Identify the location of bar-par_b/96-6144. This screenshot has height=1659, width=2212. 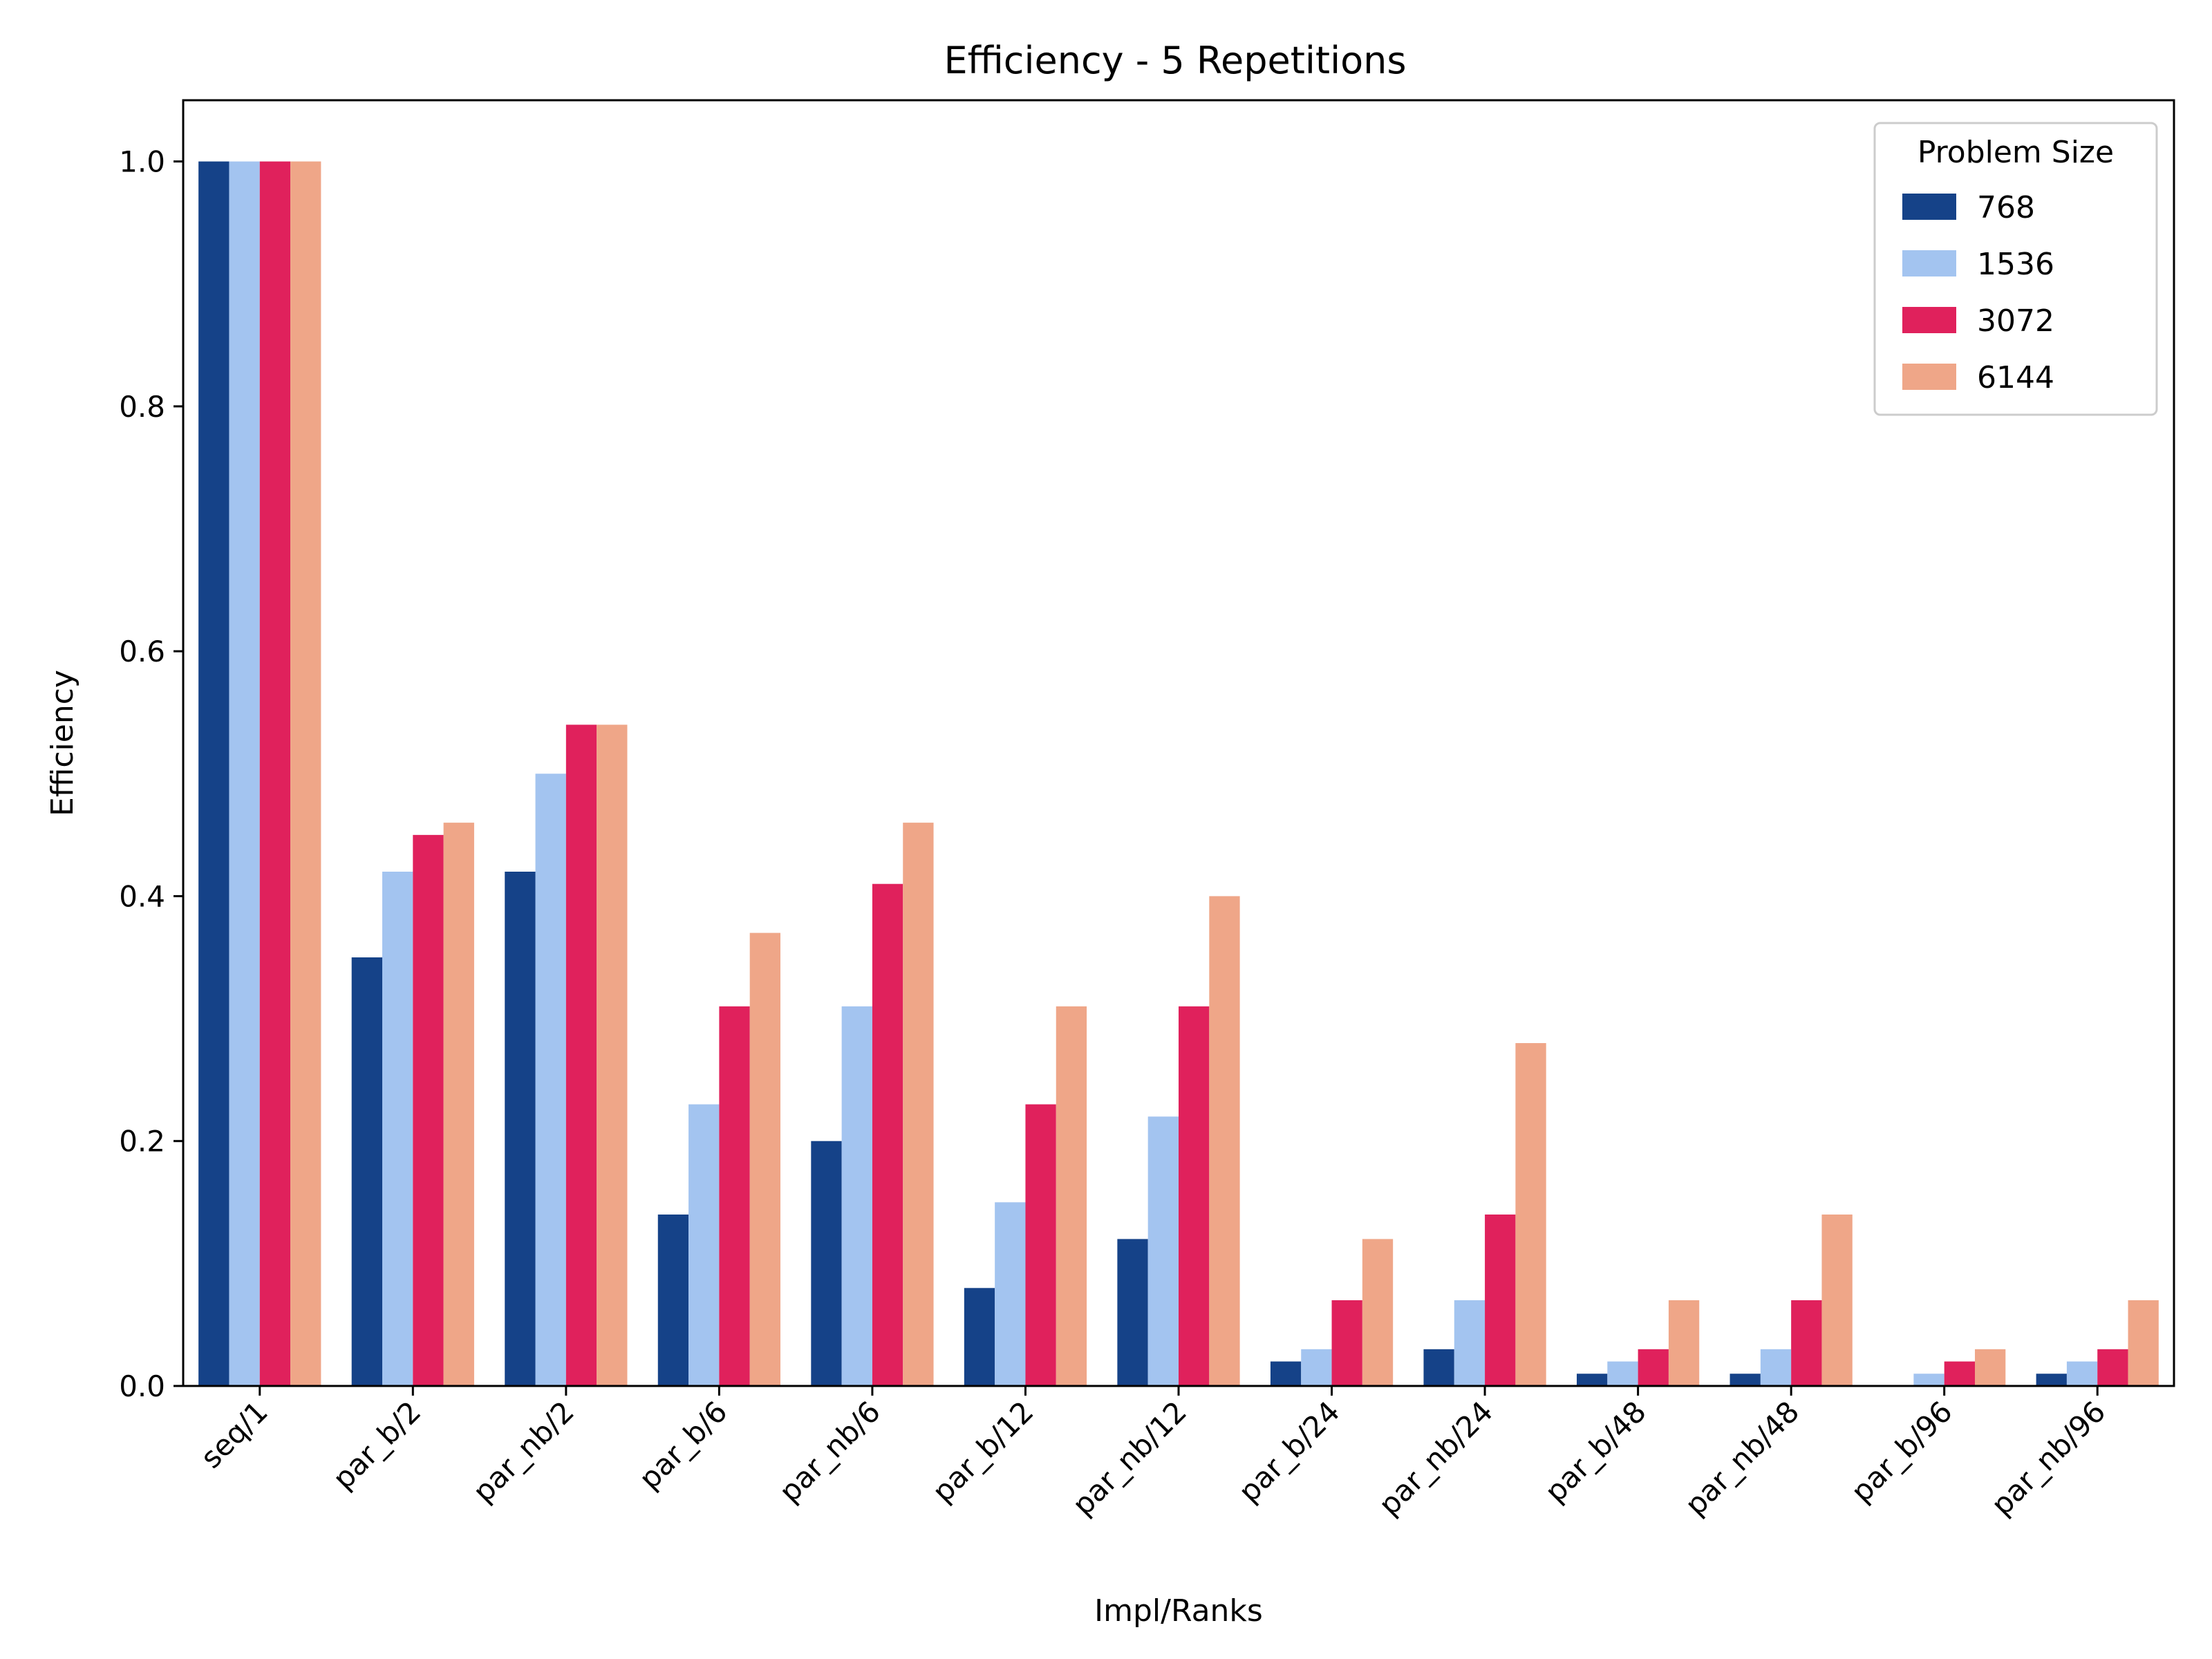
(1990, 1367).